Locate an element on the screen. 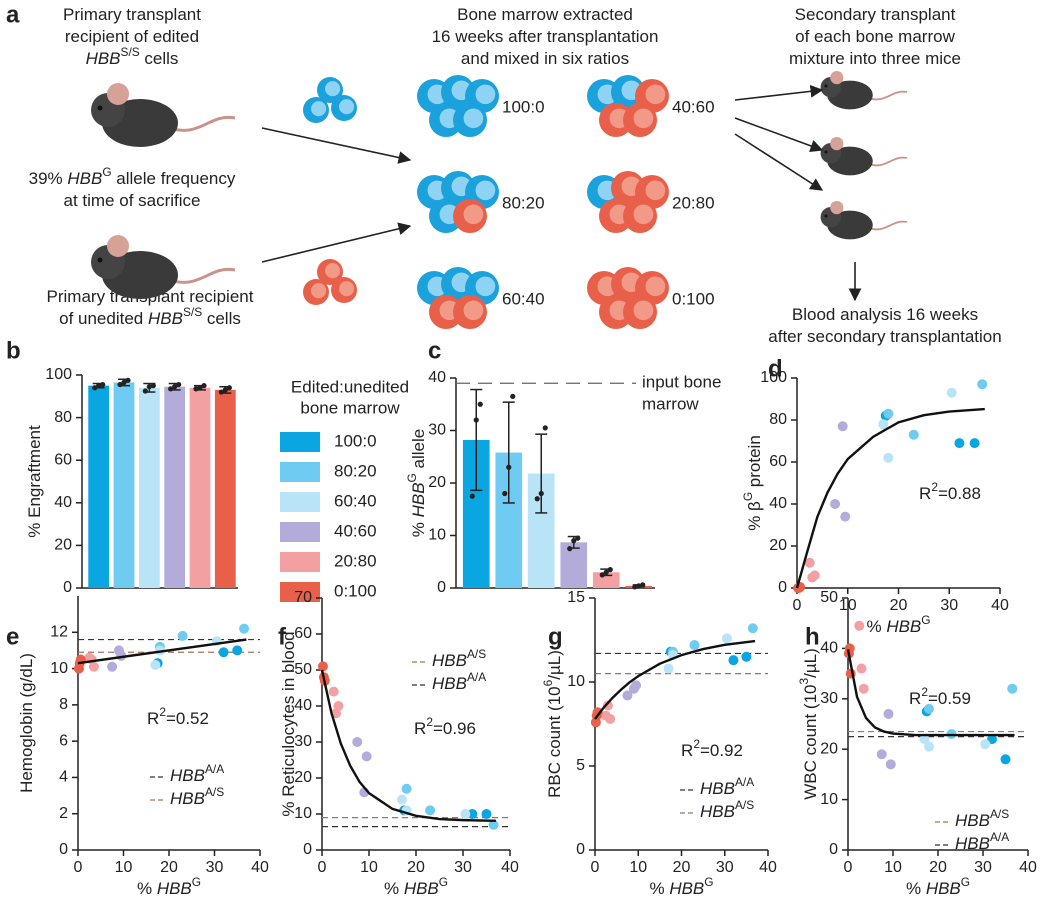 The height and width of the screenshot is (913, 1050). y-tick-label: 2 is located at coordinates (63, 813).